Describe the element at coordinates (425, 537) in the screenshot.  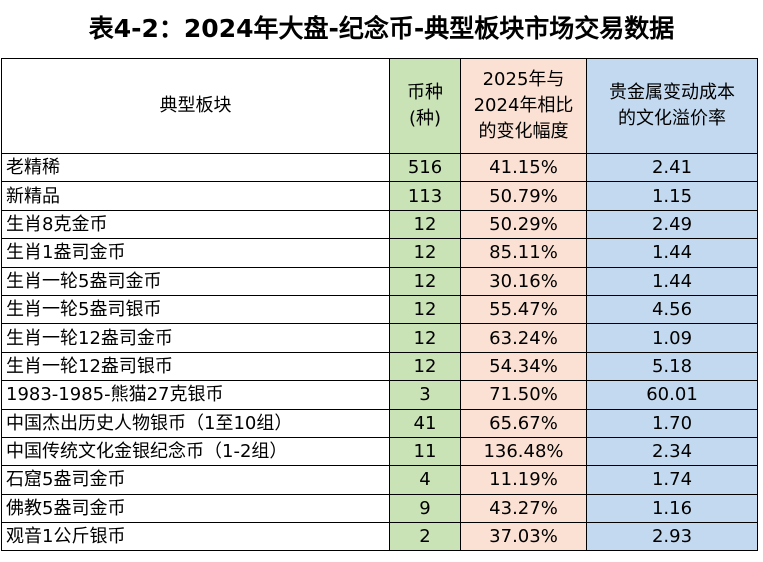
I see `table-cell: 2` at that location.